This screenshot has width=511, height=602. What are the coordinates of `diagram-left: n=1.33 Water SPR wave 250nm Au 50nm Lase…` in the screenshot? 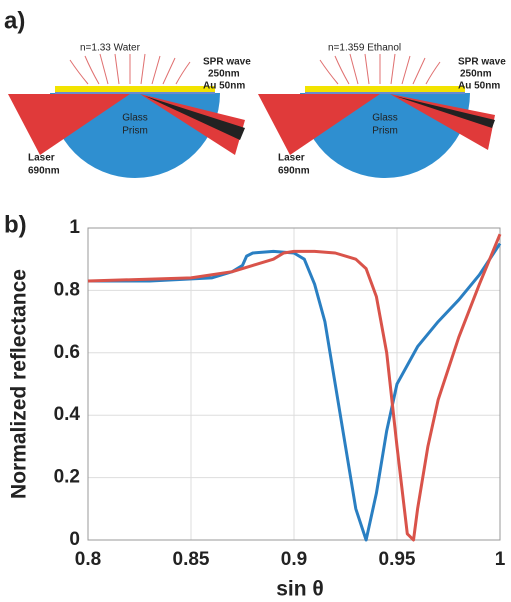 It's located at (129, 110).